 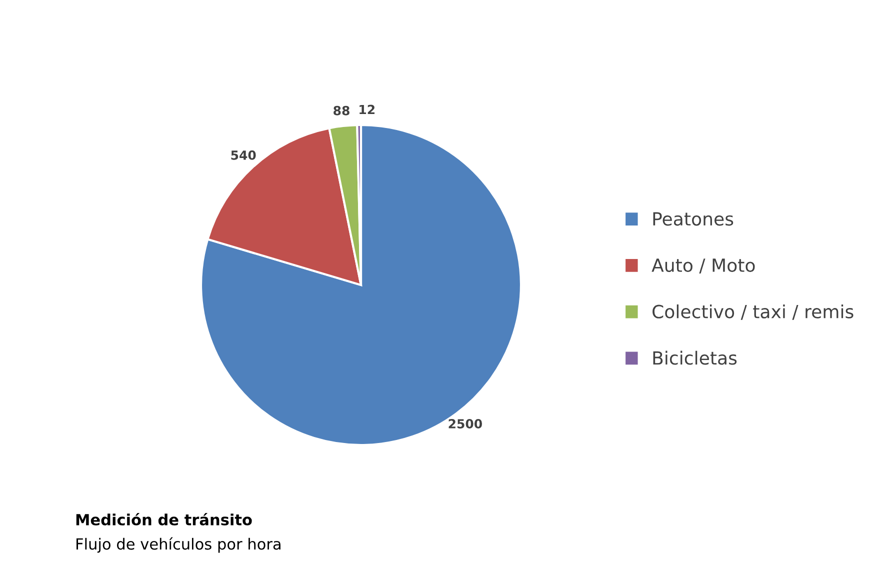 What do you see at coordinates (243, 155) in the screenshot?
I see `data-label: 540` at bounding box center [243, 155].